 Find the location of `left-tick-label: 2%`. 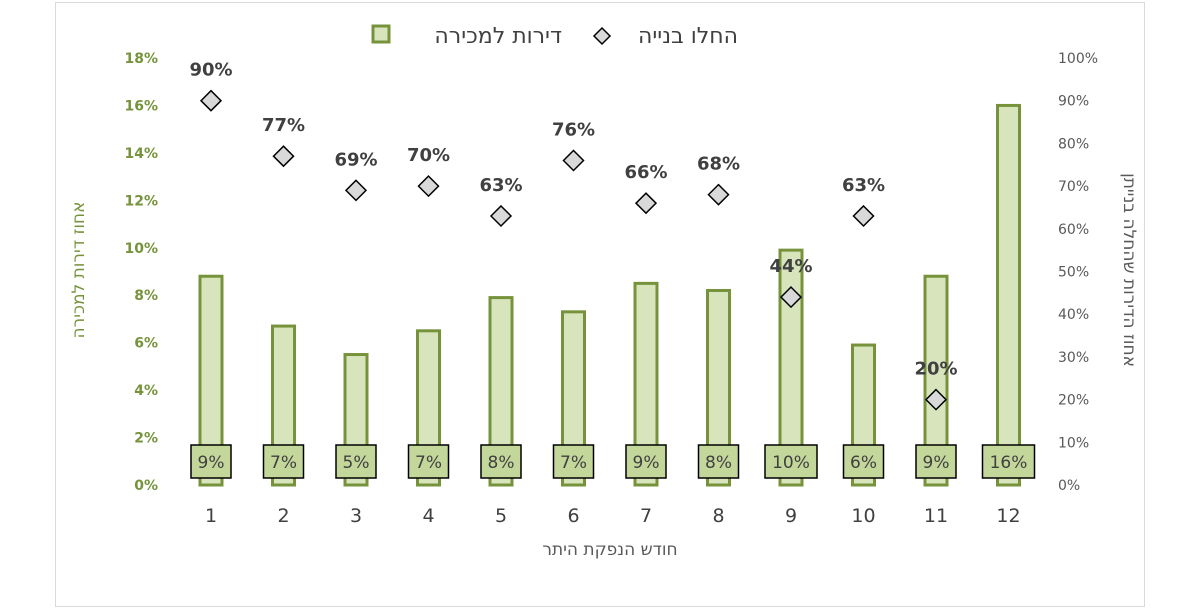

left-tick-label: 2% is located at coordinates (146, 439).